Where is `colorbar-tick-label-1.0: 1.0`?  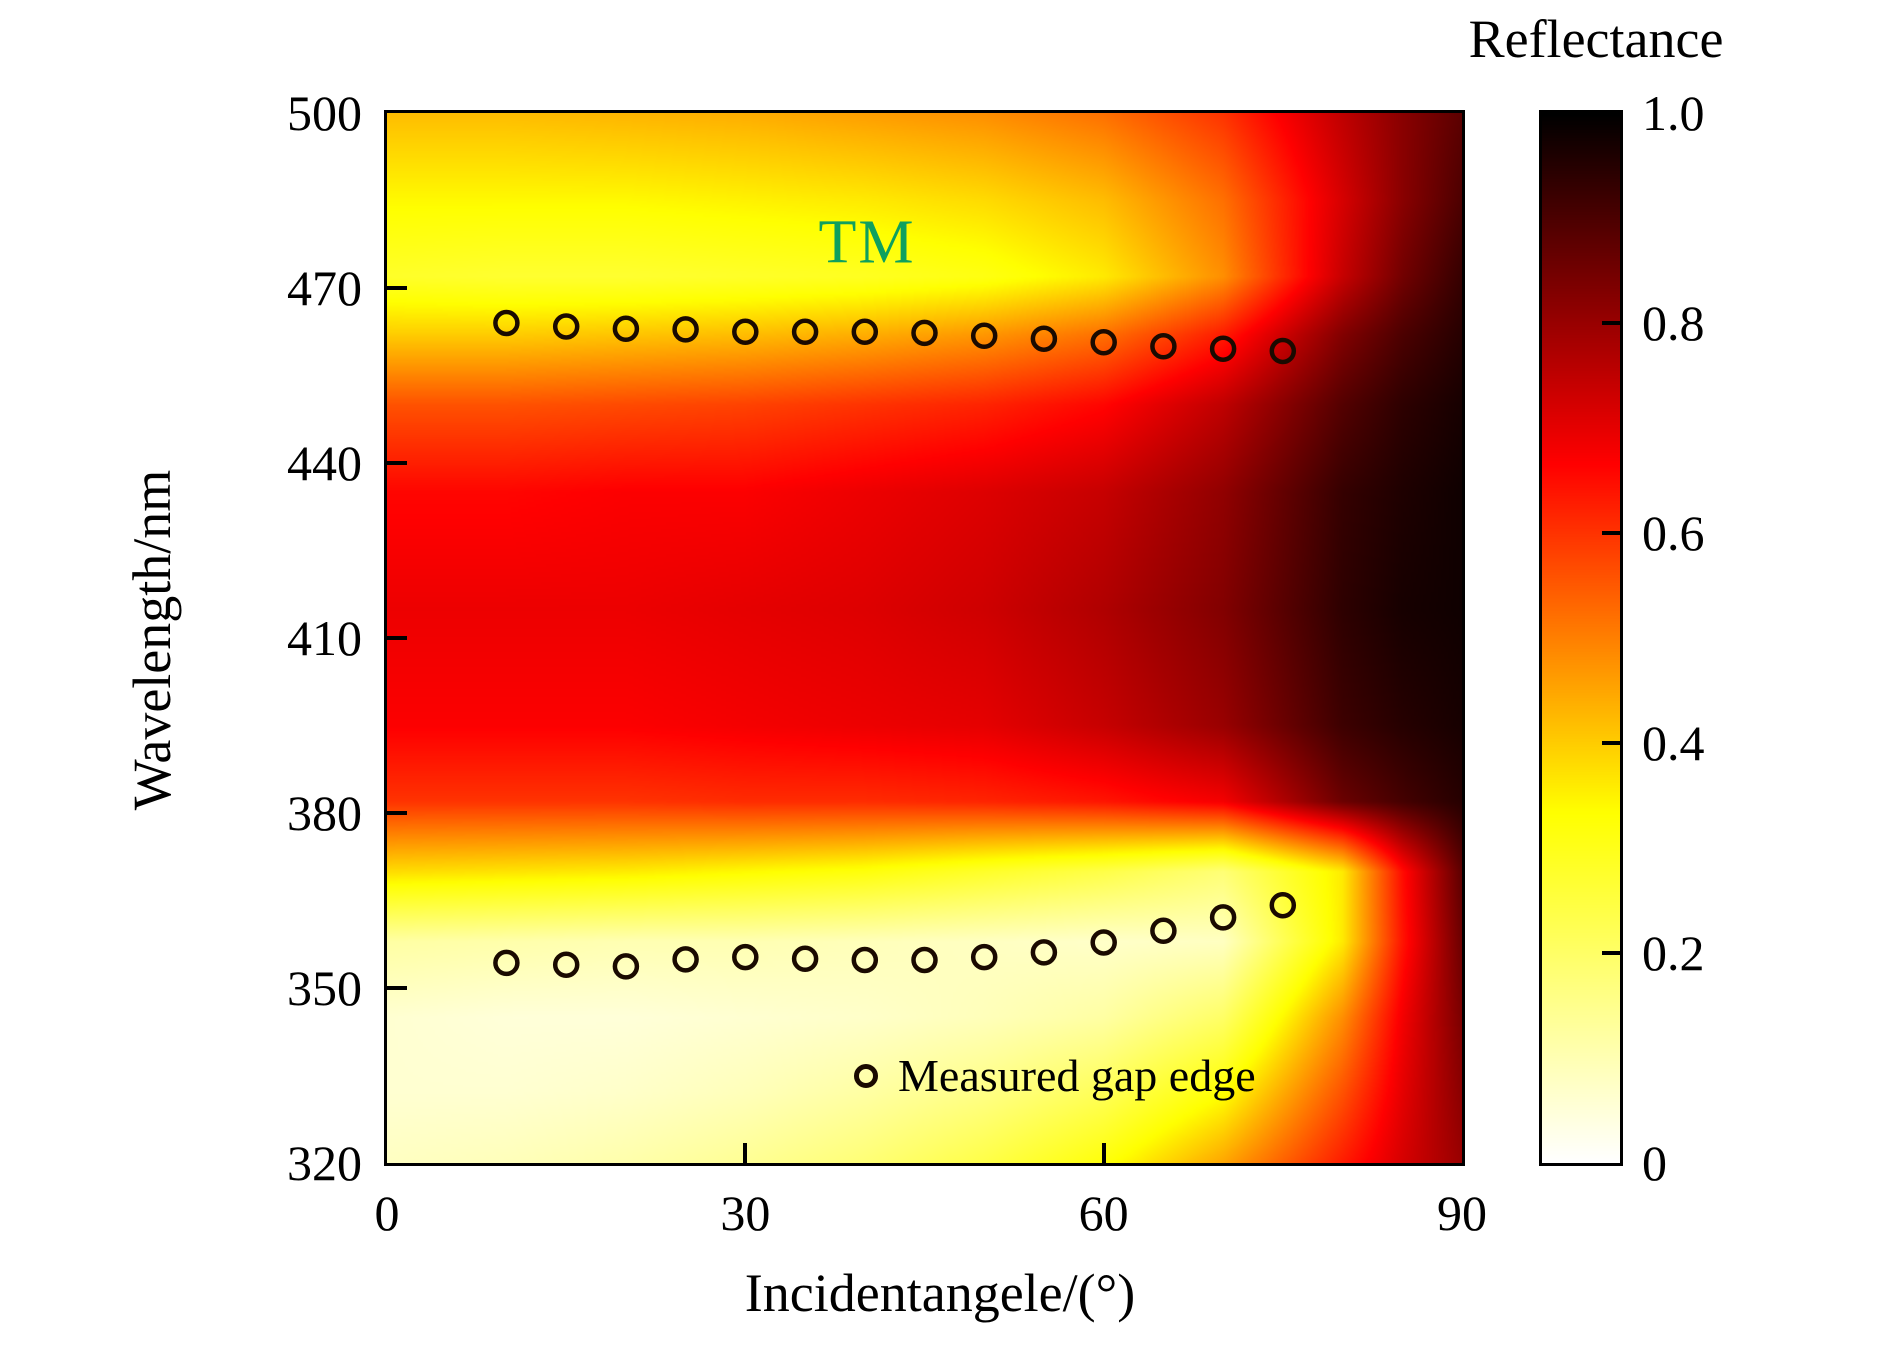 colorbar-tick-label-1.0: 1.0 is located at coordinates (1673, 113).